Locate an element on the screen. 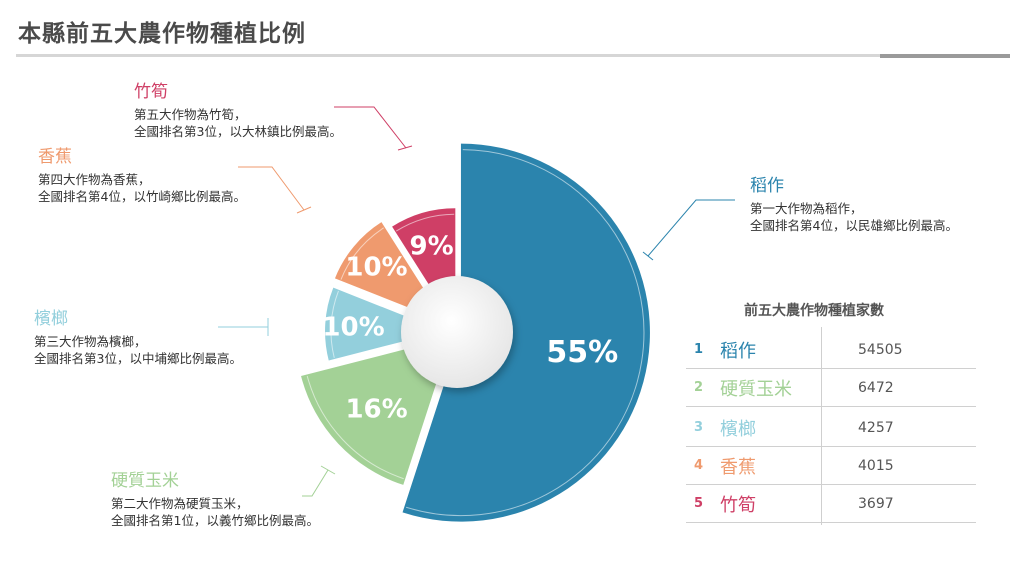  slice-corn is located at coordinates (370, 416).